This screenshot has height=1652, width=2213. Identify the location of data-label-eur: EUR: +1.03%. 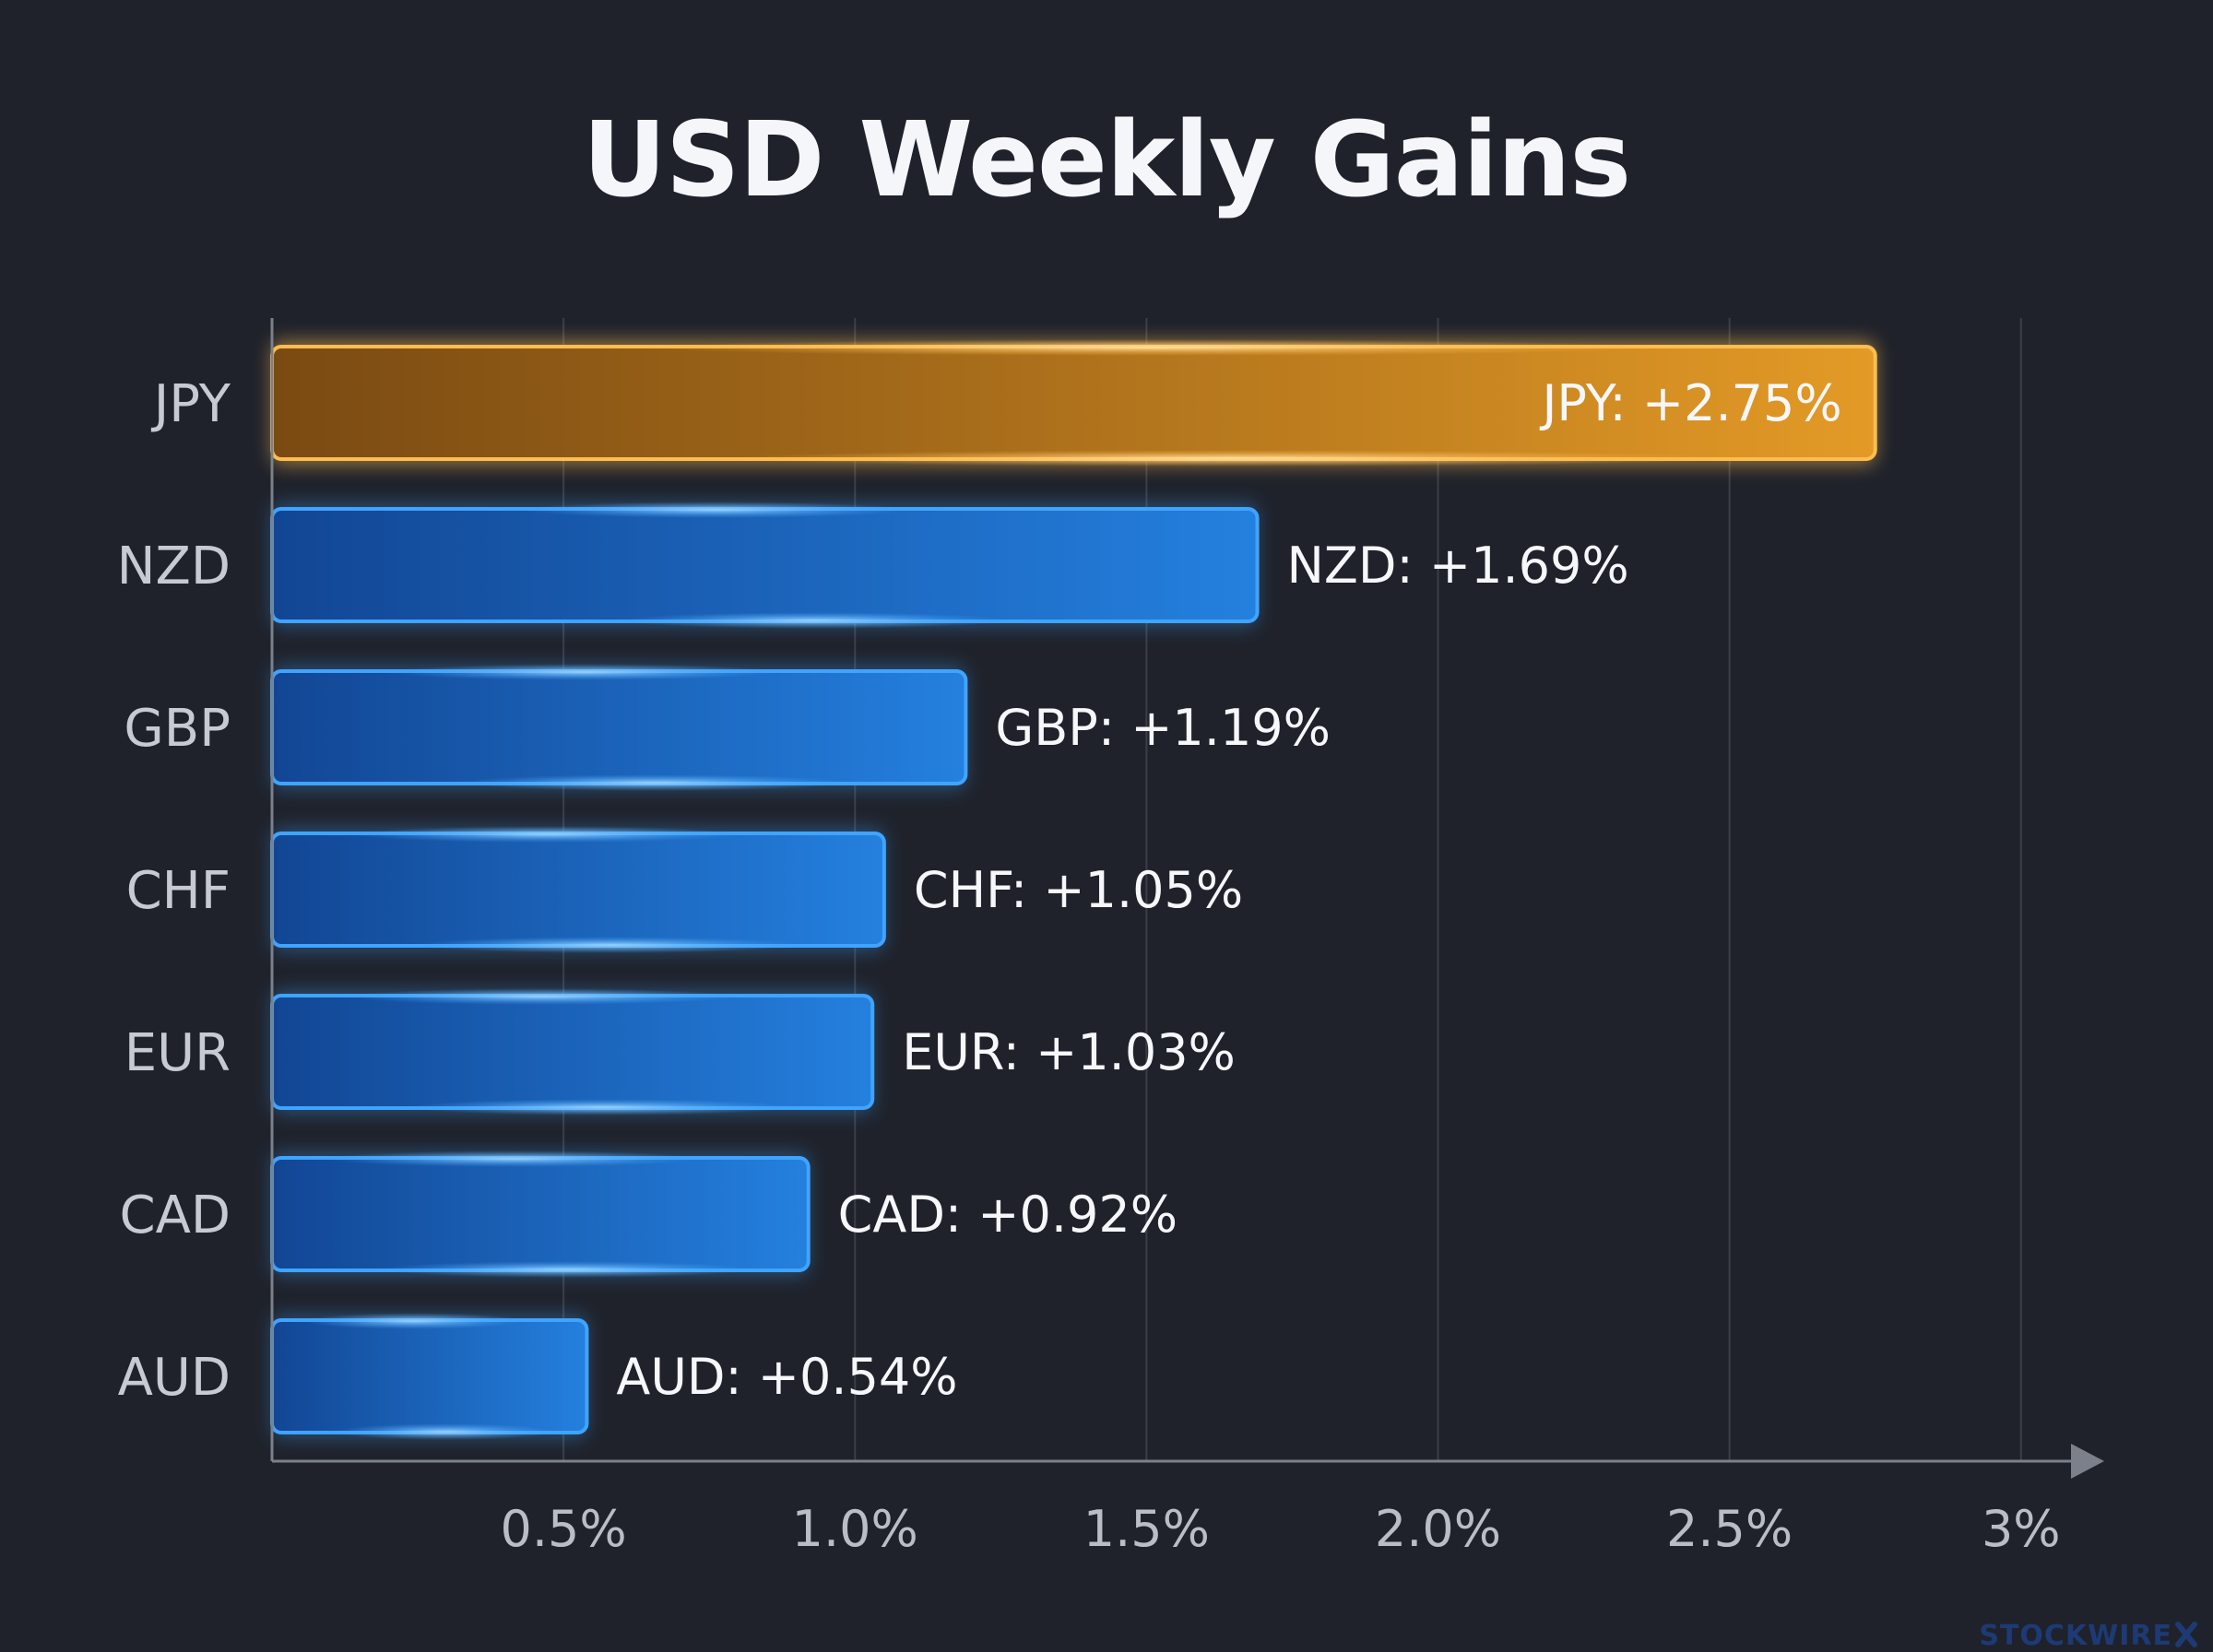
(1069, 1052).